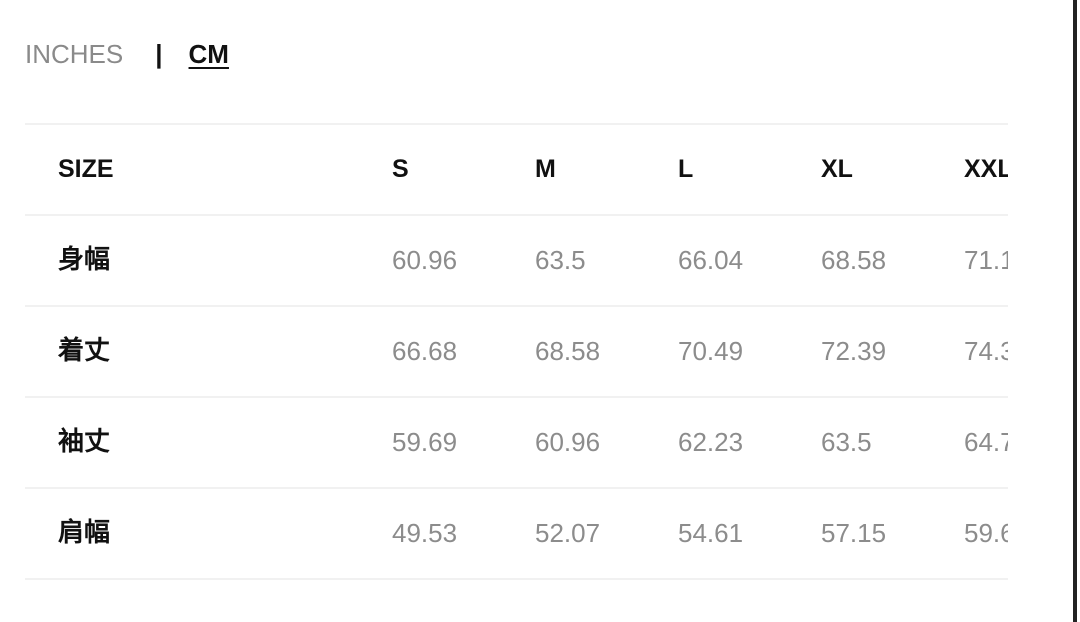 The height and width of the screenshot is (622, 1080). What do you see at coordinates (84, 260) in the screenshot?
I see `row-label: 身幅` at bounding box center [84, 260].